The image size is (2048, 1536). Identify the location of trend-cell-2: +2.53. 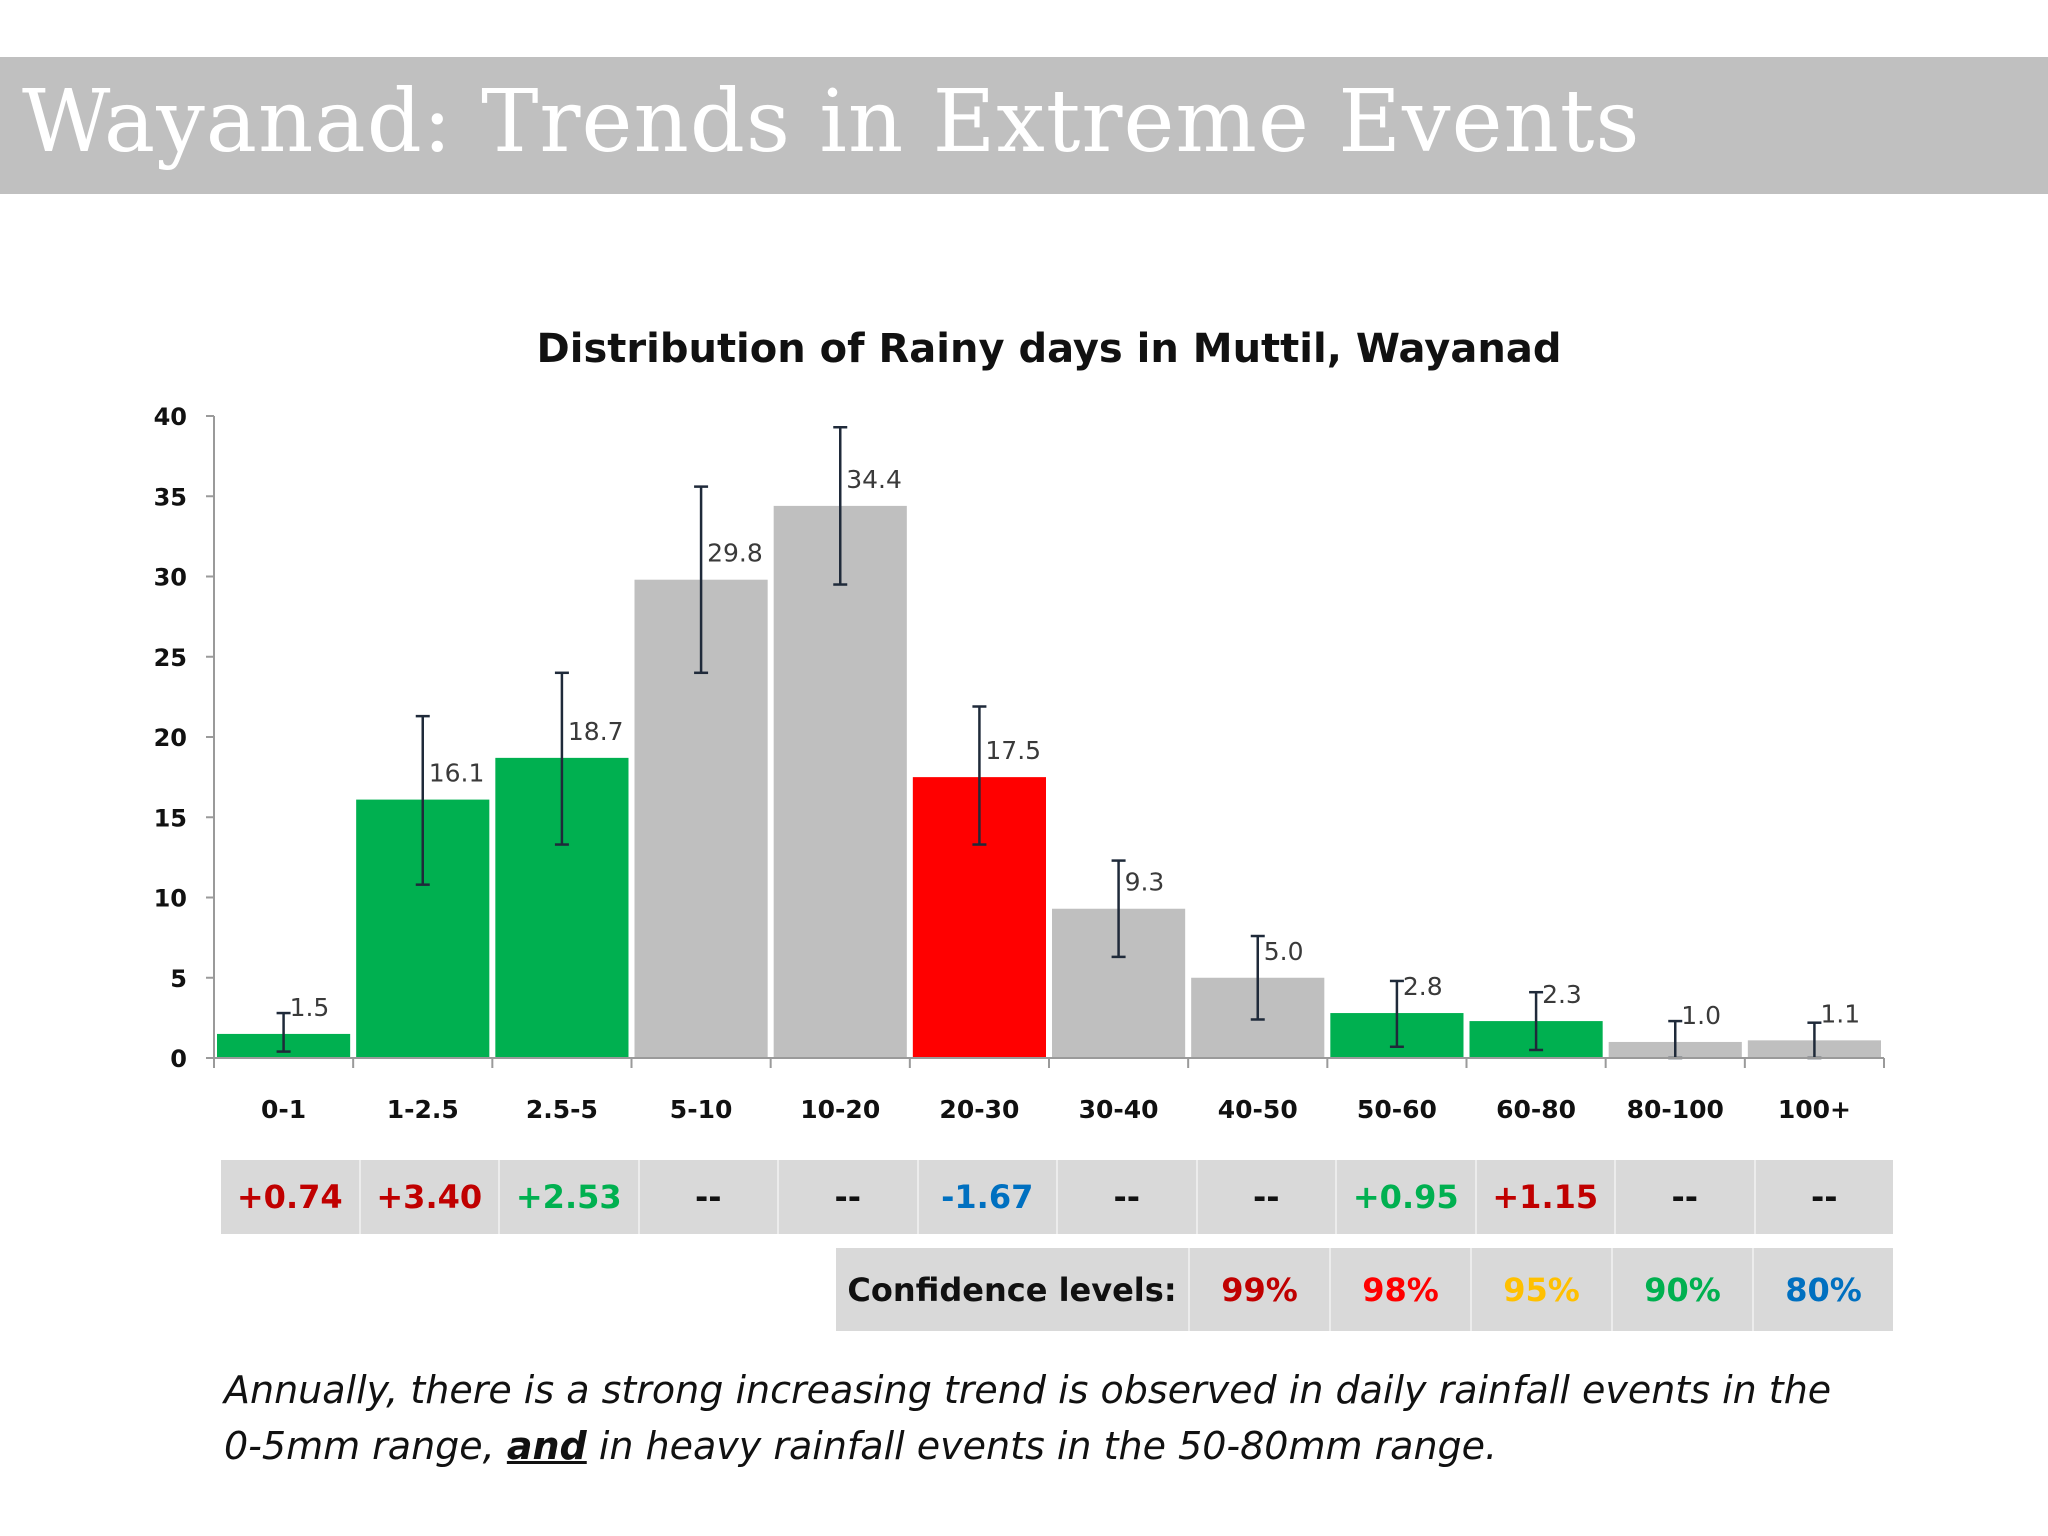
(570, 1197).